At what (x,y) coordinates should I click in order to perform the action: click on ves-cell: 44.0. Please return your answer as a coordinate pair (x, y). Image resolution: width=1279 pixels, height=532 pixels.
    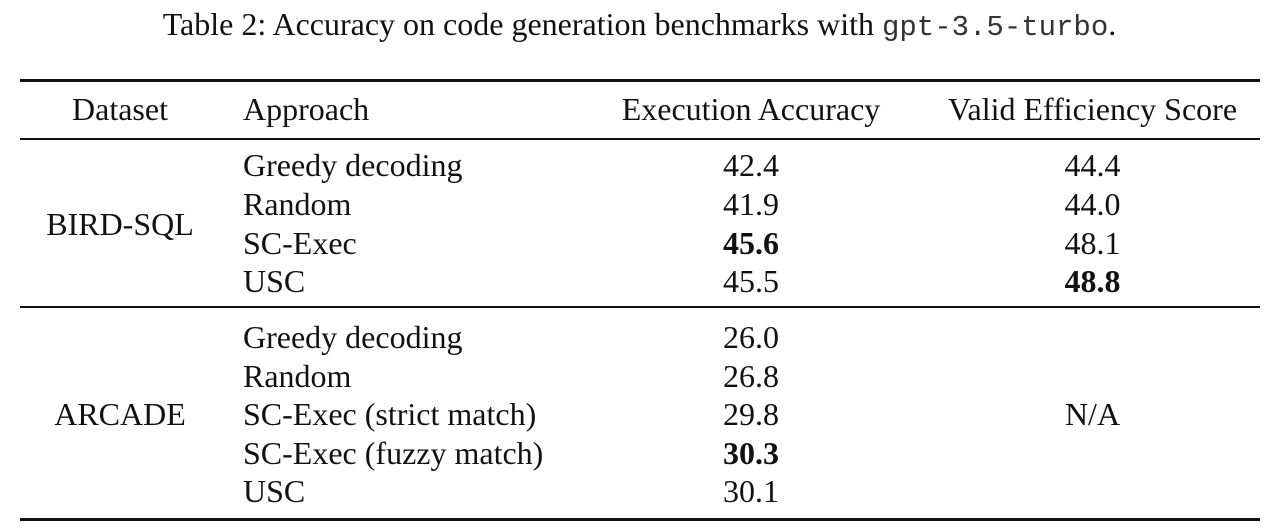
    Looking at the image, I should click on (1092, 204).